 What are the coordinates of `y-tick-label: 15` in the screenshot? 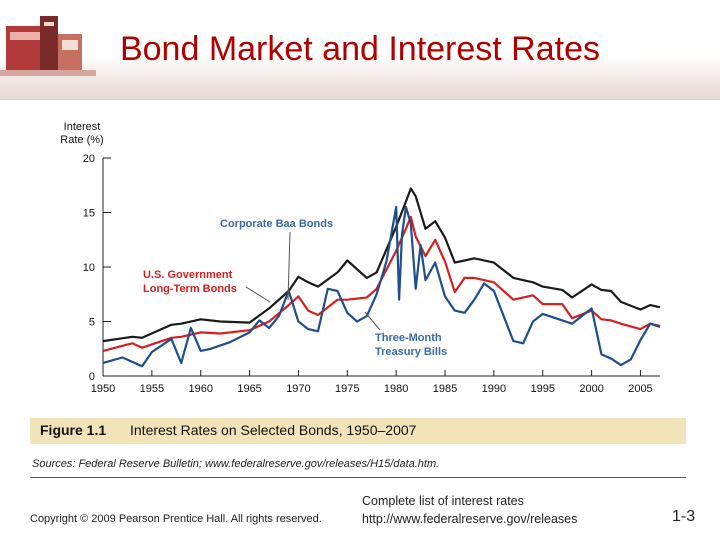 It's located at (89, 214).